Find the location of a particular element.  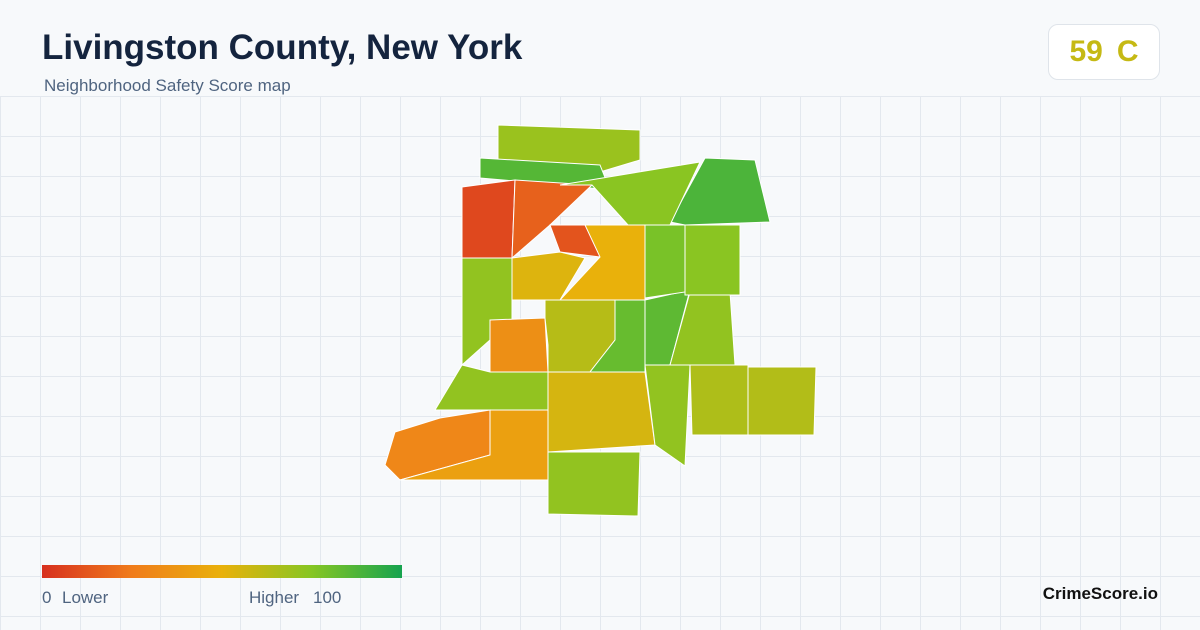

legend-min-label: Lower is located at coordinates (85, 597).